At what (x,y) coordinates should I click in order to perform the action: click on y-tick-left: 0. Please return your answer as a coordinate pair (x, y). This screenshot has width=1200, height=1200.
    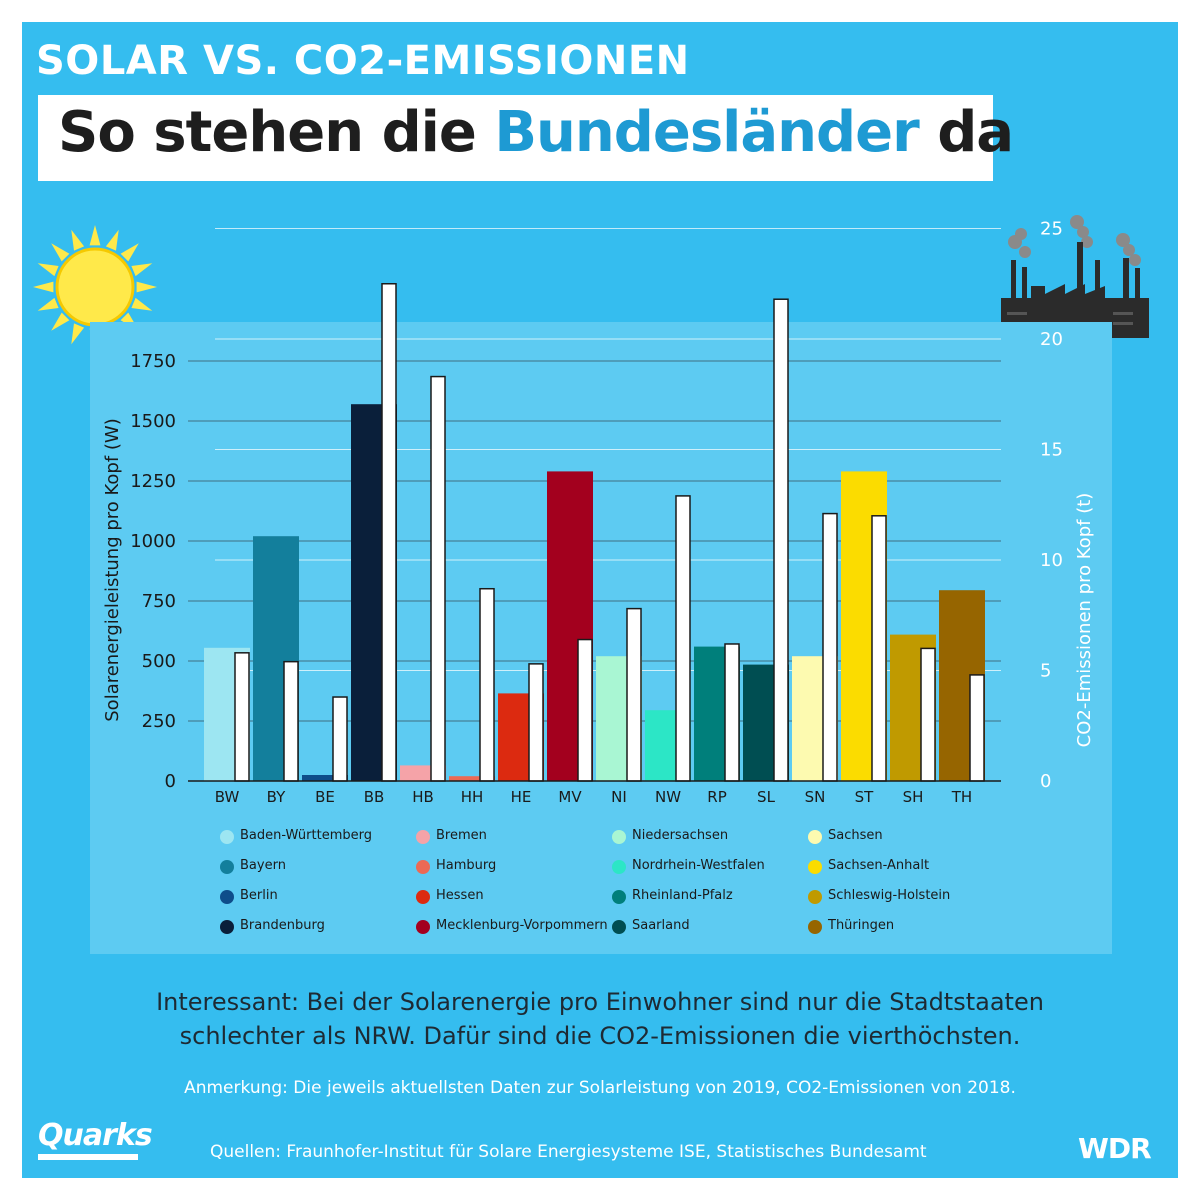
    Looking at the image, I should click on (170, 781).